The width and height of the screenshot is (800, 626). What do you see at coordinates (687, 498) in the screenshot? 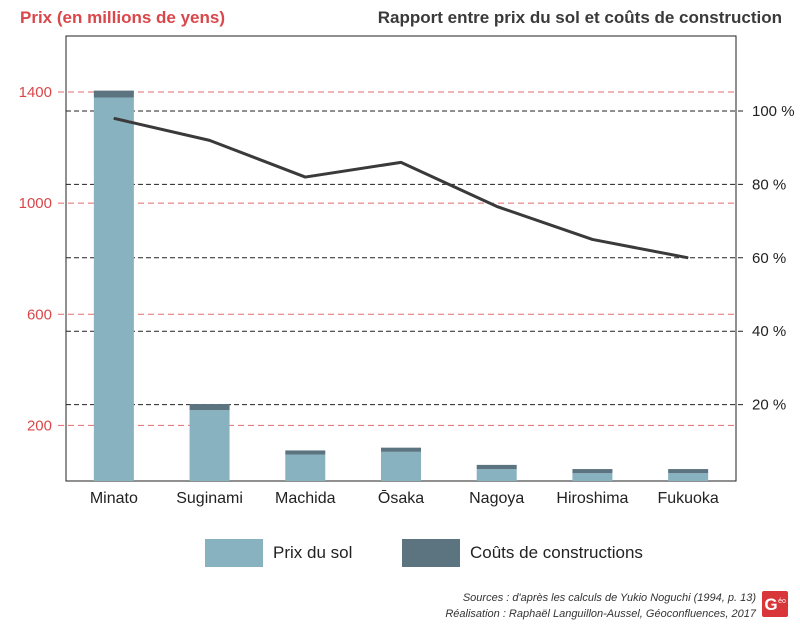
I see `category-label: Fukuoka` at bounding box center [687, 498].